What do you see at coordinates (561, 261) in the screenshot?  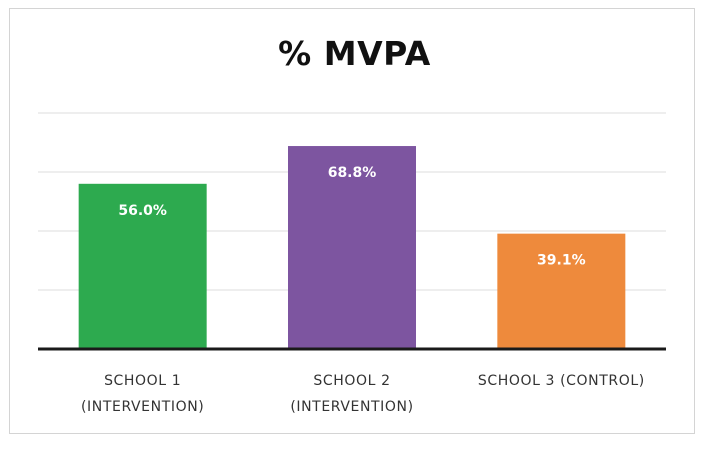 I see `data-label-3: 39.1%` at bounding box center [561, 261].